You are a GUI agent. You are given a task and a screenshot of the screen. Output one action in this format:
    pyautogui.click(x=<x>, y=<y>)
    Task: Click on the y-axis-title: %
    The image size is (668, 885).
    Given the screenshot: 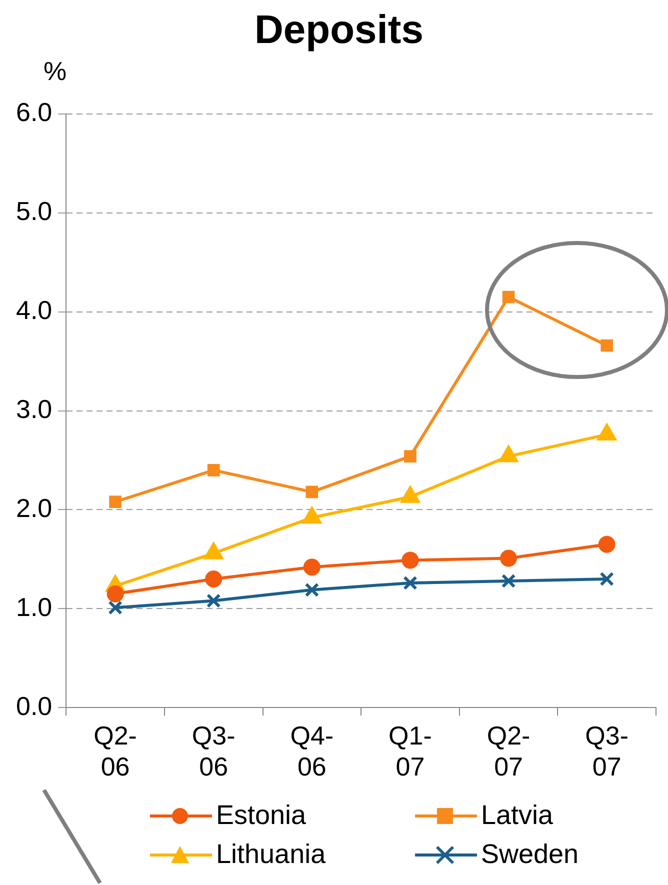 What is the action you would take?
    pyautogui.click(x=55, y=71)
    